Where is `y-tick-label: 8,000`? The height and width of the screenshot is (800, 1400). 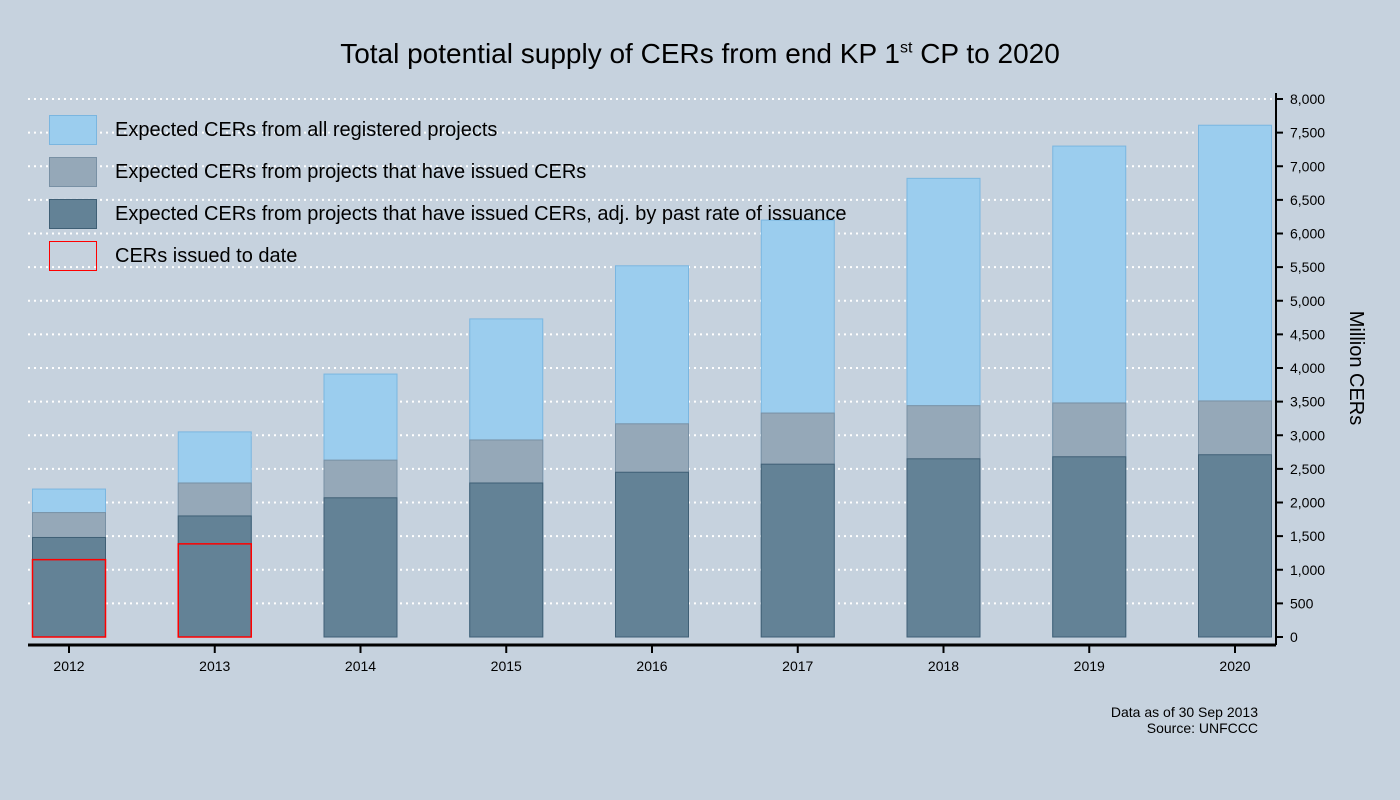
y-tick-label: 8,000 is located at coordinates (1307, 99).